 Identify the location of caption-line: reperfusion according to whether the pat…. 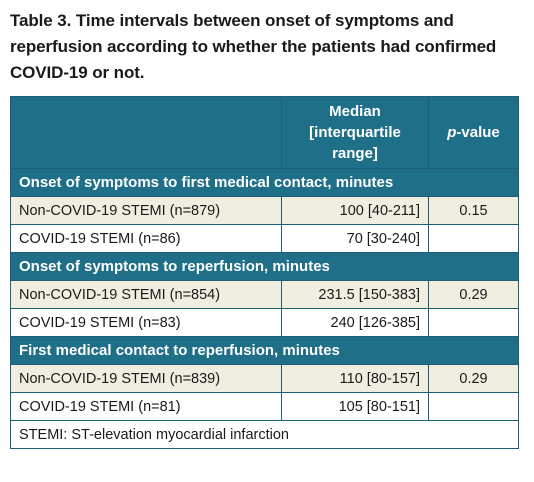
(253, 46).